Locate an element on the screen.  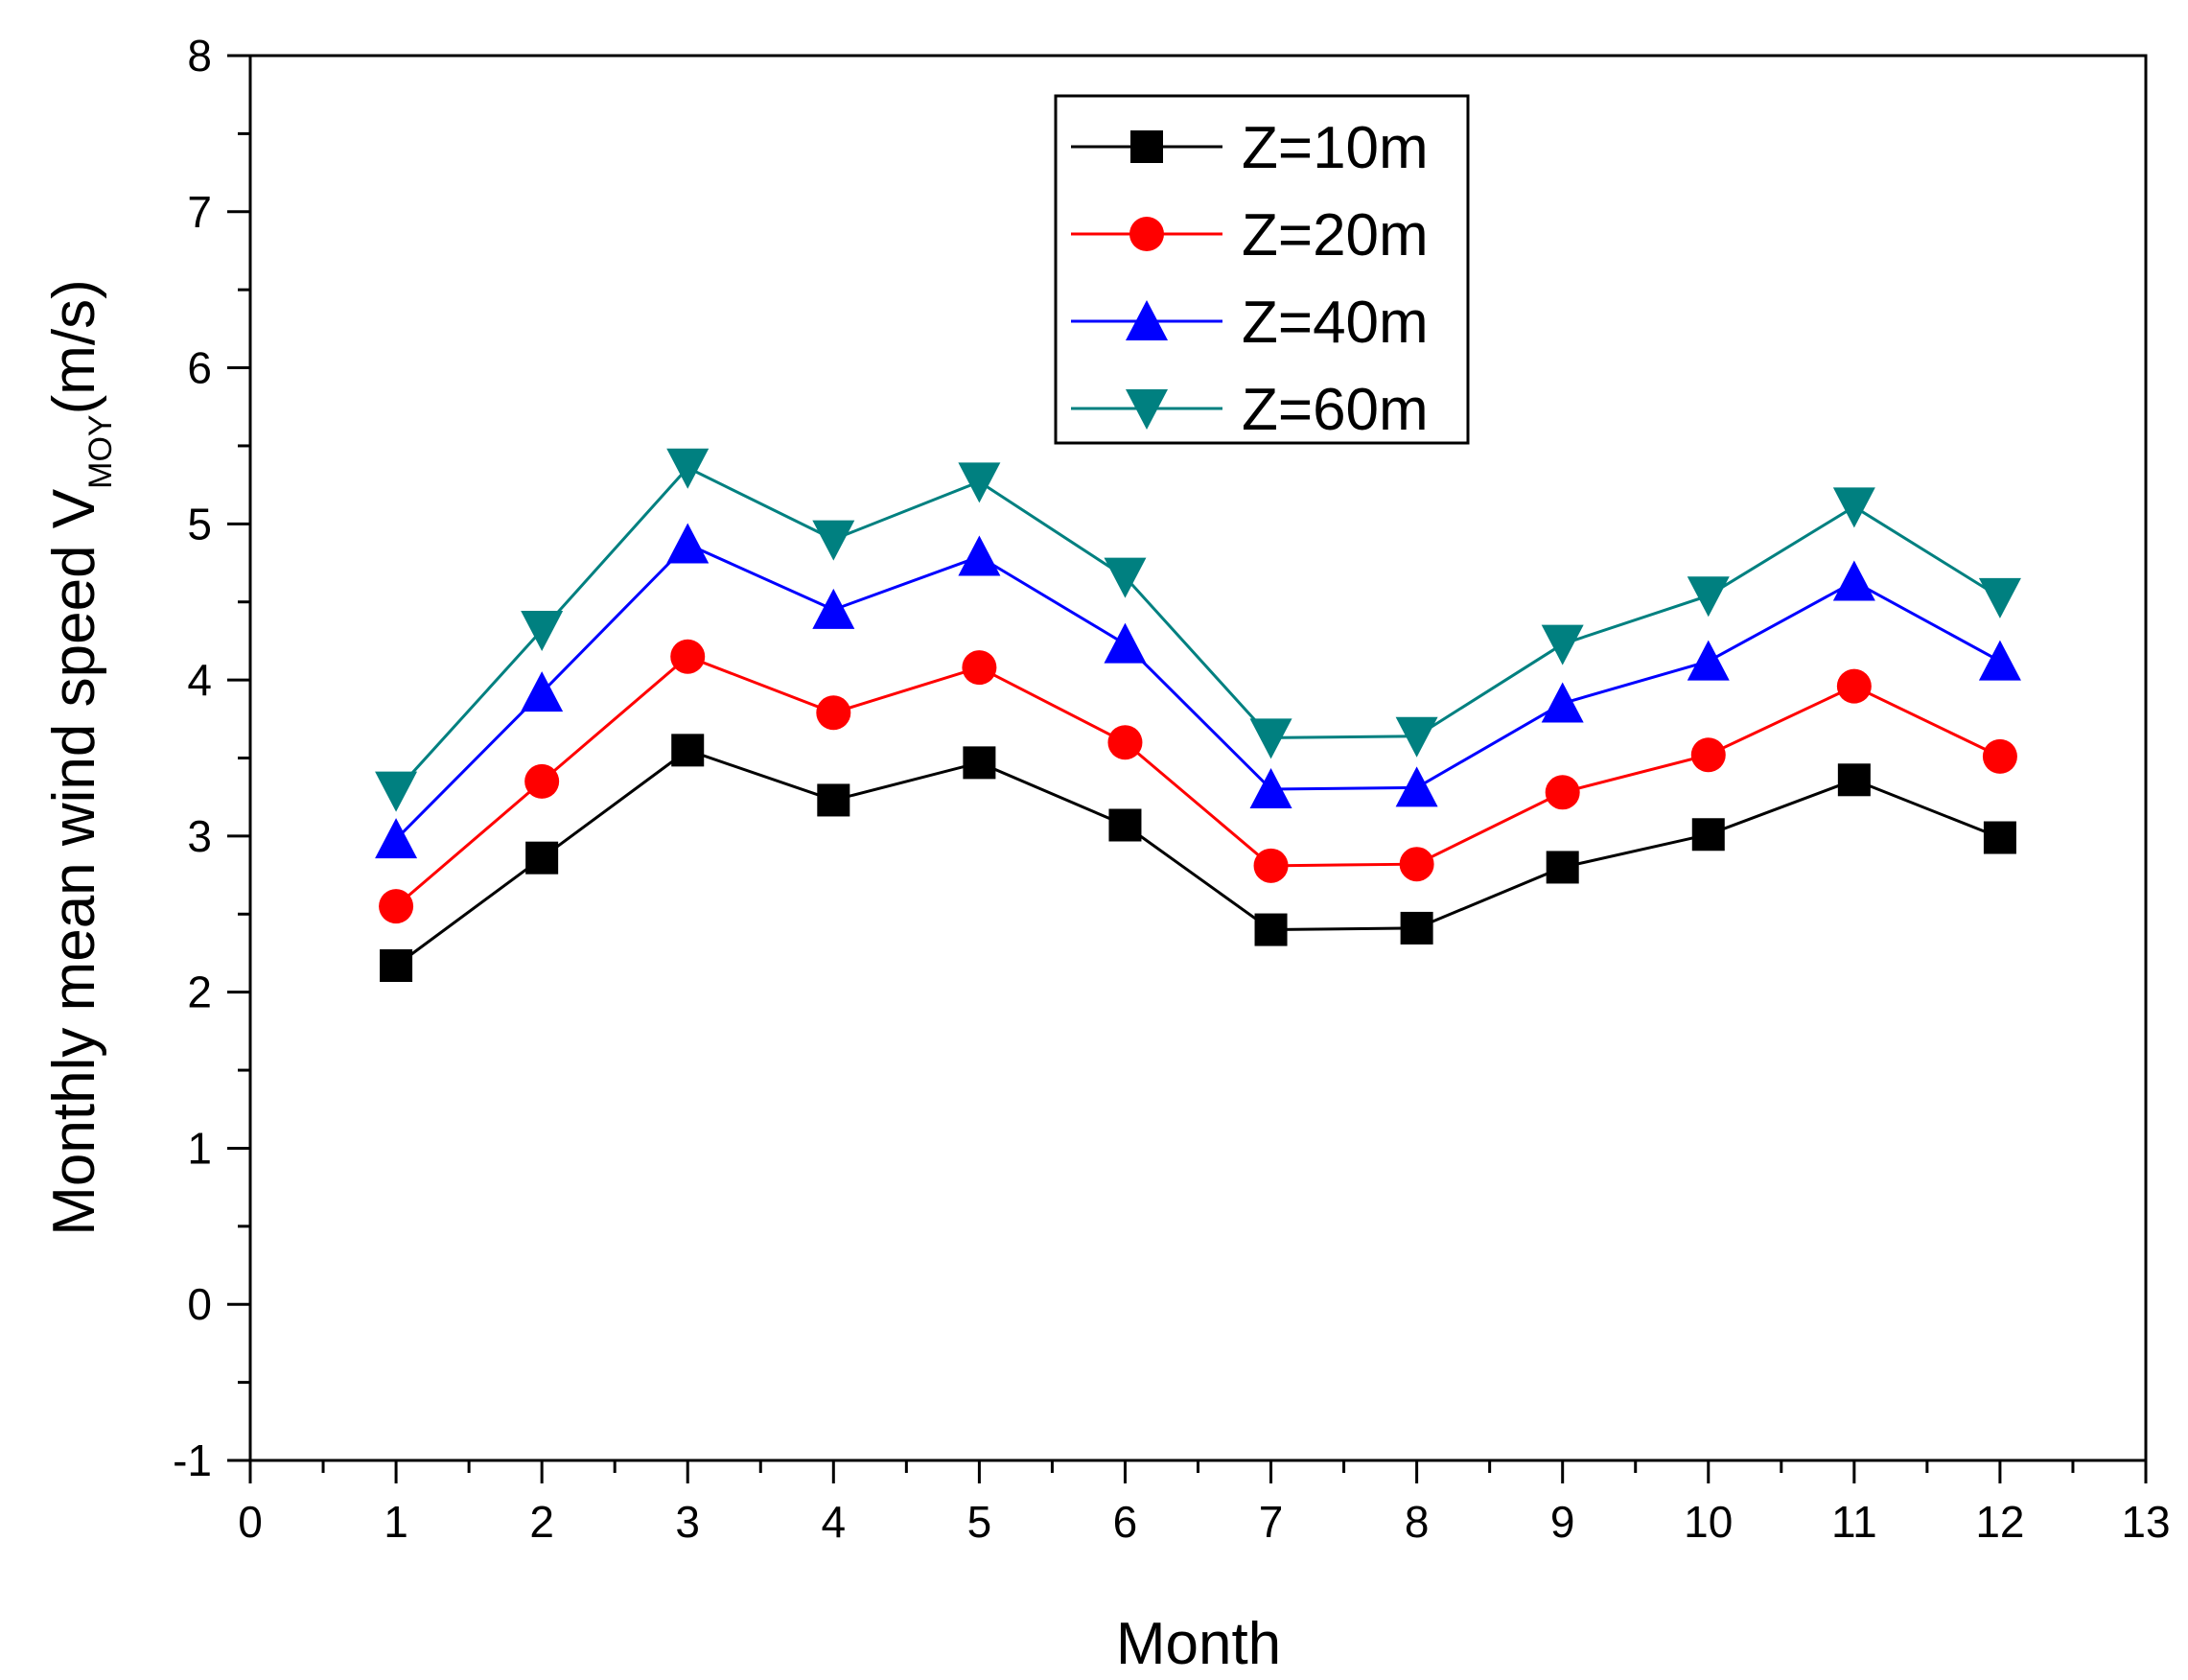
y-tick-label: 2 is located at coordinates (200, 993).